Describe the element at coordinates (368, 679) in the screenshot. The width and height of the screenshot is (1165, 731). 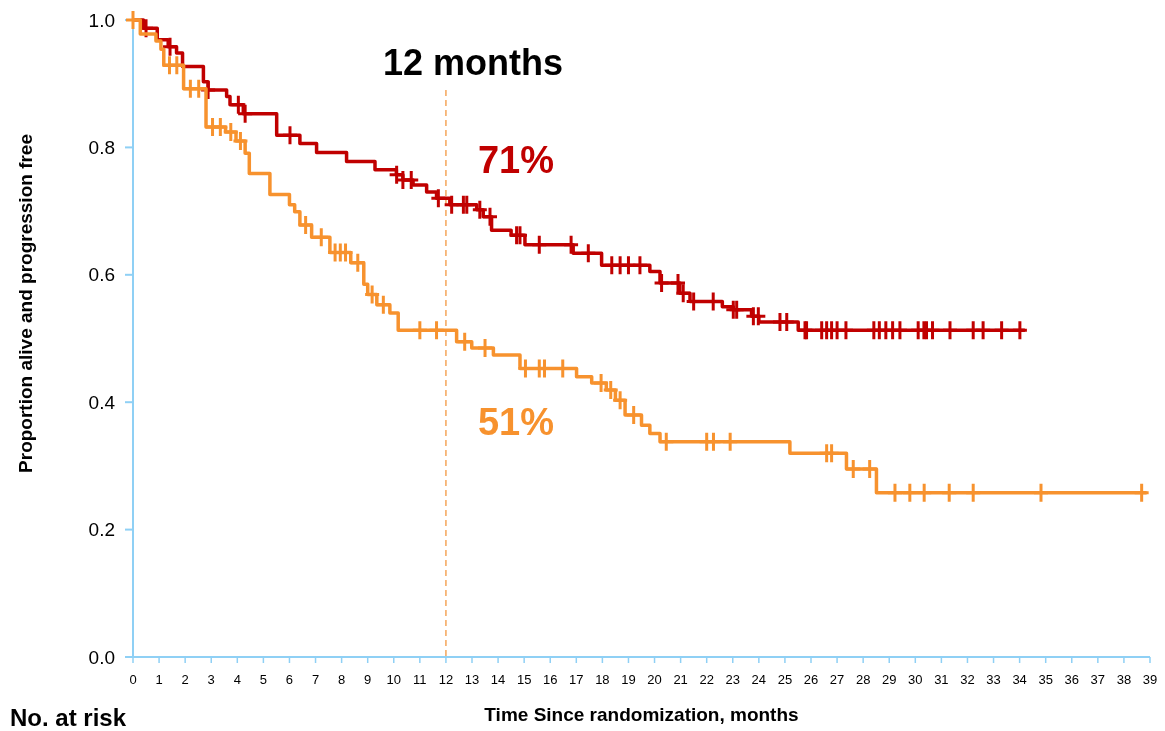
I see `x-tick-label: 9` at that location.